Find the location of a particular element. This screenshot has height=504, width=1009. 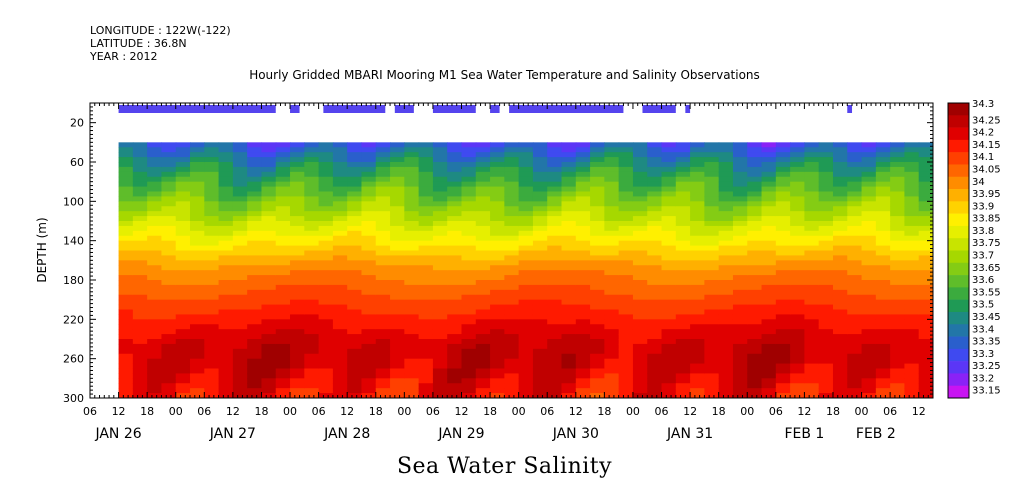

legend-swatch is located at coordinates (958, 343).